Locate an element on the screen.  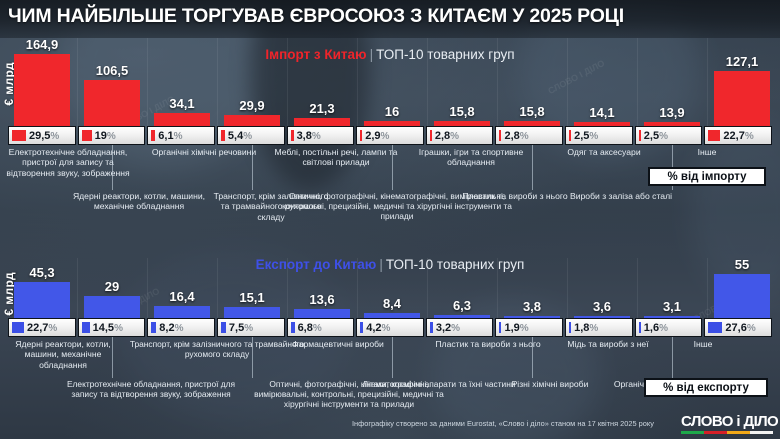
bar-value-label: 15,1 is located at coordinates (252, 297).